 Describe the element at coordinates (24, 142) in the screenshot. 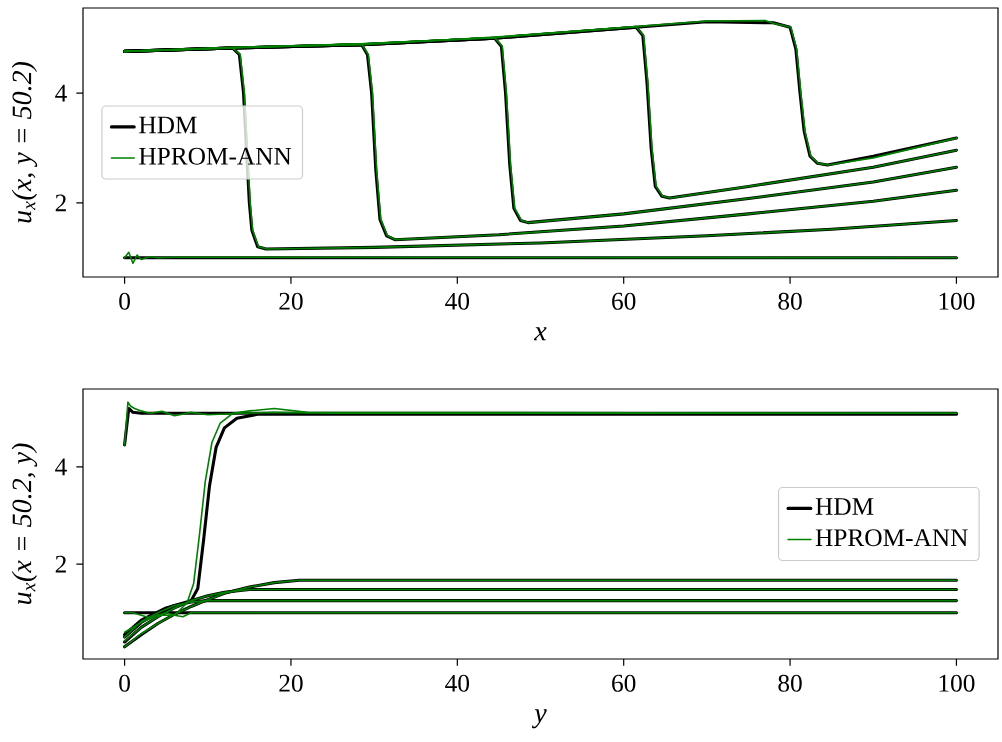

I see `y-axis-title: u$_{x}$(x, y = 50.2)` at that location.